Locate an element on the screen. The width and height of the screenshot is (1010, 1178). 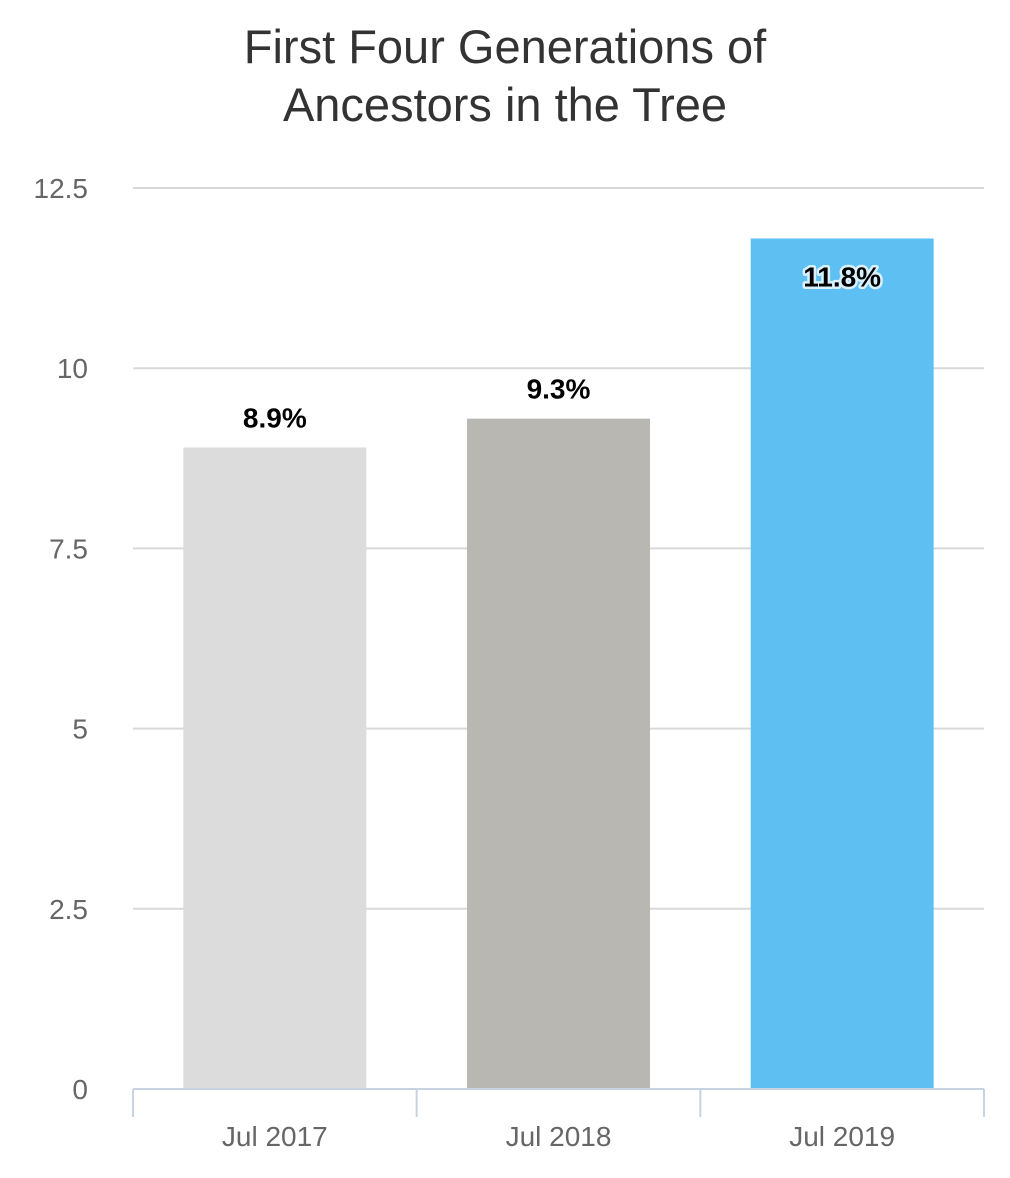
y-axis-tick-labels: 0 2.5 5 7.5 10 12.5 is located at coordinates (61, 639).